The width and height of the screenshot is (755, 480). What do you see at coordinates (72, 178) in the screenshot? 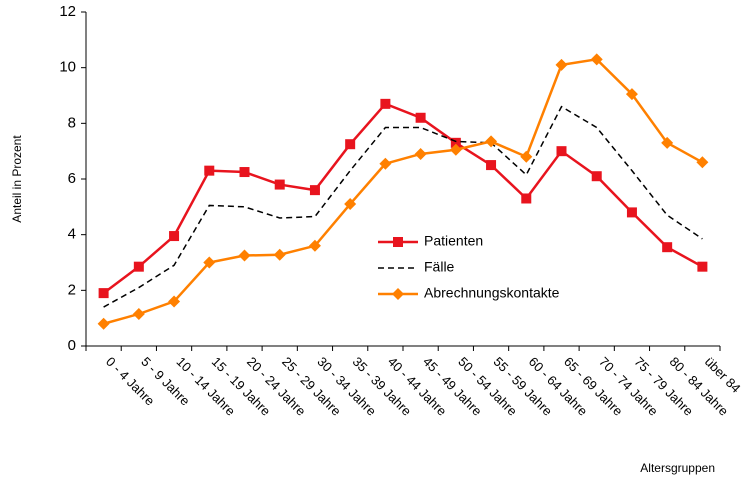
I see `y-tick-label: 6` at bounding box center [72, 178].